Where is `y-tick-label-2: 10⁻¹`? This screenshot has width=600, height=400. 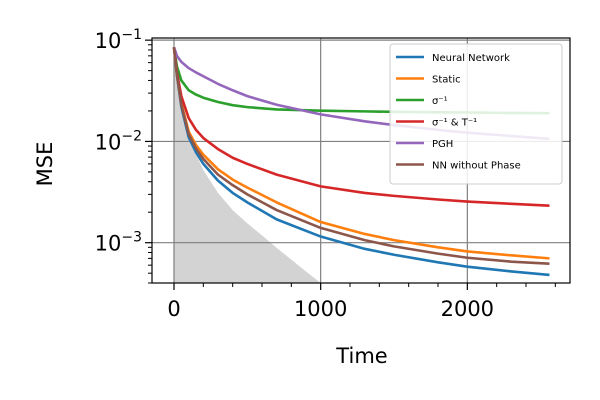 y-tick-label-2: 10⁻¹ is located at coordinates (118, 40).